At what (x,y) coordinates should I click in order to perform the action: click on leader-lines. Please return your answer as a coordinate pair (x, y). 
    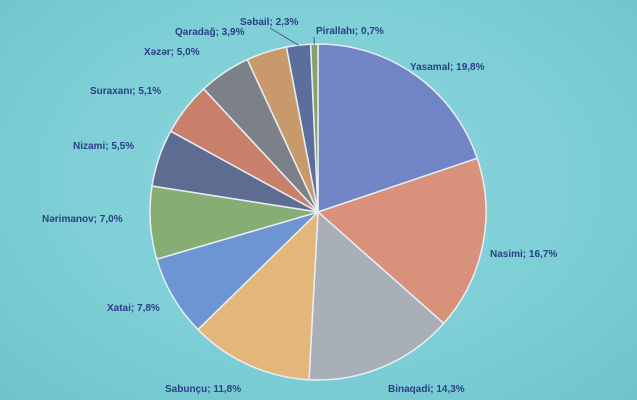
    Looking at the image, I should click on (292, 36).